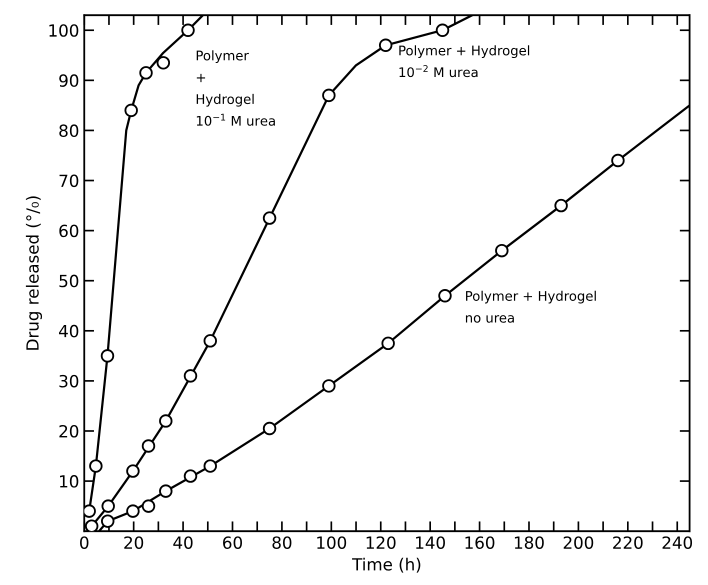  What do you see at coordinates (282, 542) in the screenshot?
I see `x-tick-label: 80` at bounding box center [282, 542].